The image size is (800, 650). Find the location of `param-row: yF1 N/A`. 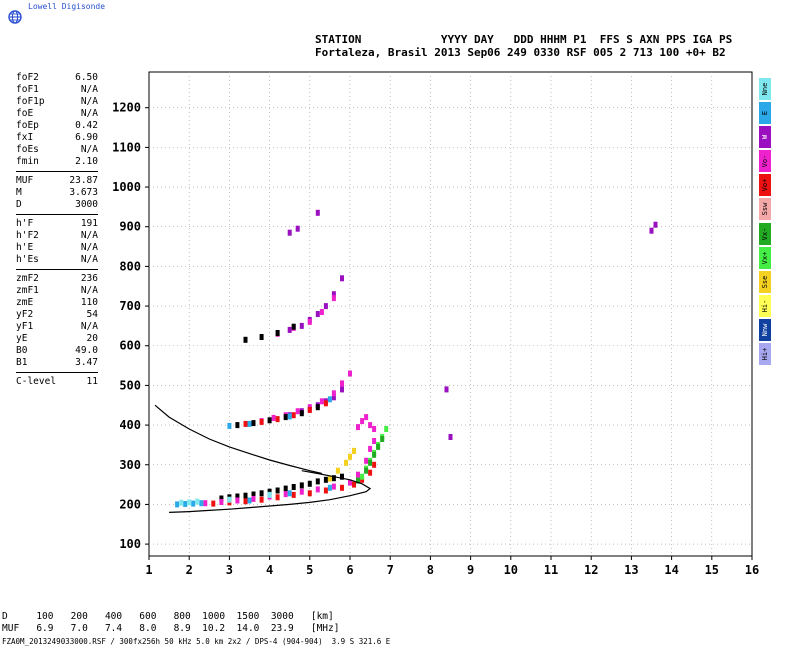

param-row: yF1 N/A is located at coordinates (57, 327).